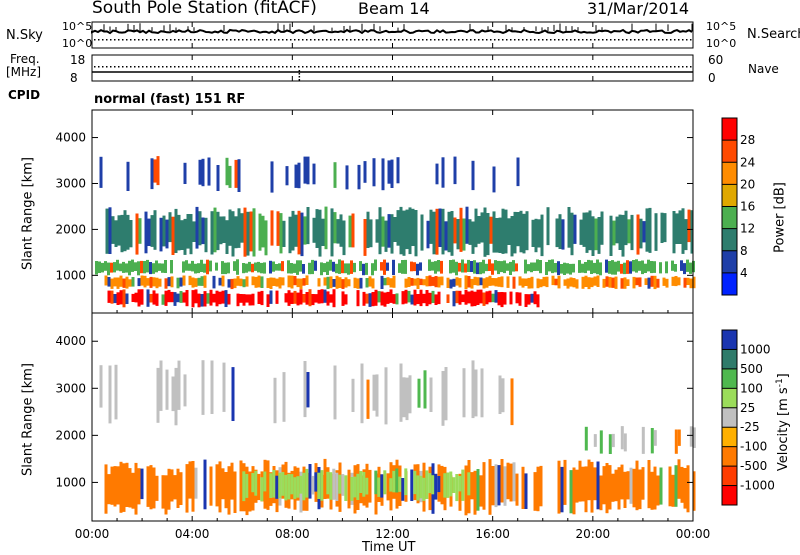  What do you see at coordinates (751, 388) in the screenshot?
I see `velocity-colorbar-tick-label: 100` at bounding box center [751, 388].